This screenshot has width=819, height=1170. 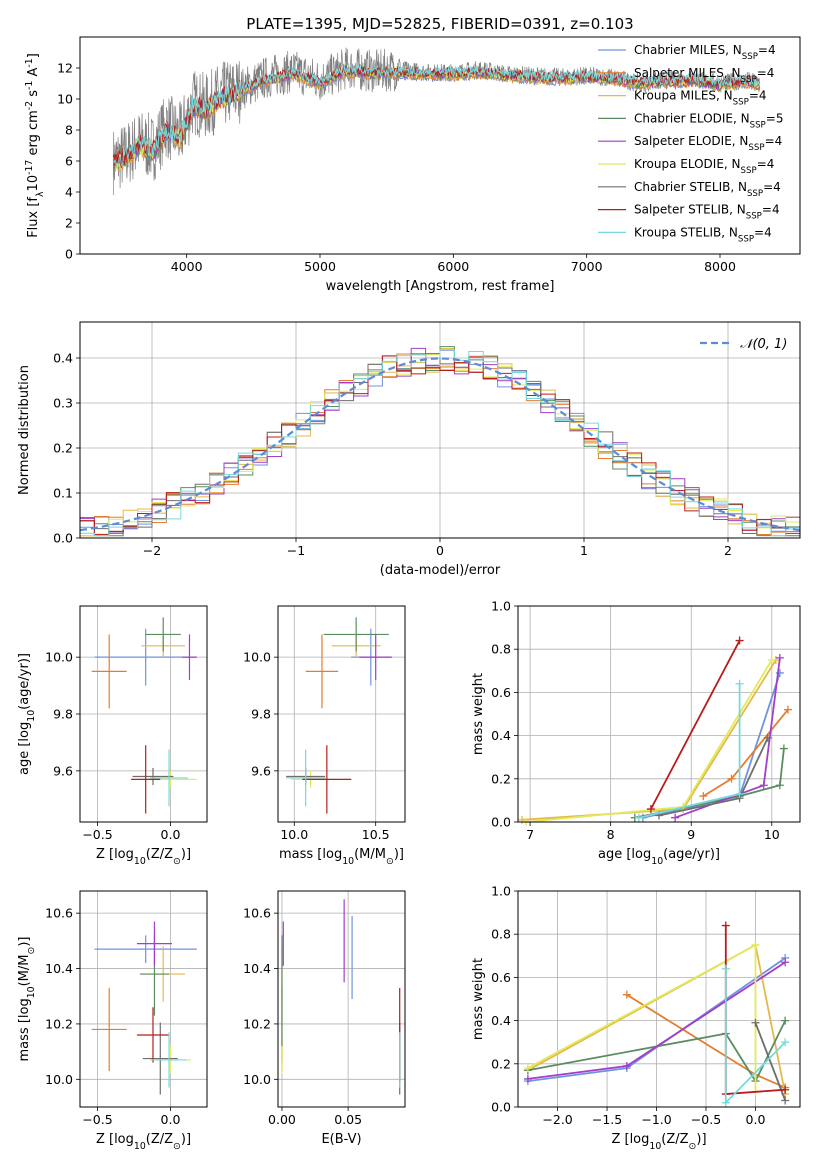 I want to click on y-tick-label: 9.6, so click(x=261, y=770).